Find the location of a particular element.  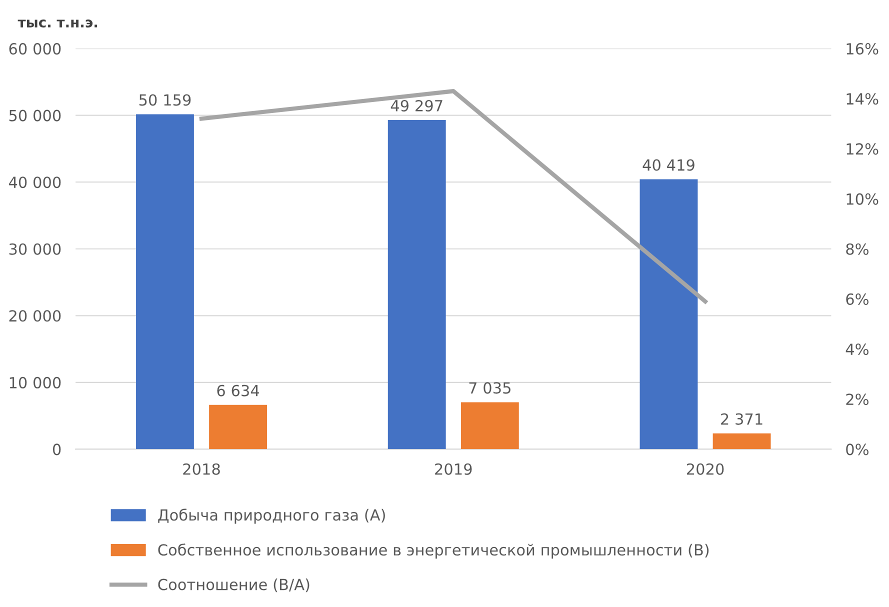

y2-tick-label: 10% is located at coordinates (862, 199).